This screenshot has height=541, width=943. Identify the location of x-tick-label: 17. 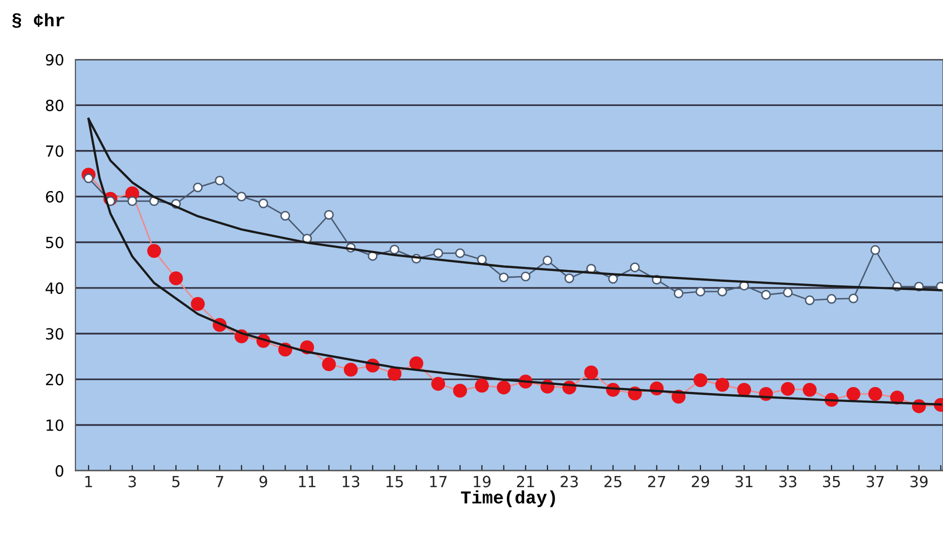
(438, 482).